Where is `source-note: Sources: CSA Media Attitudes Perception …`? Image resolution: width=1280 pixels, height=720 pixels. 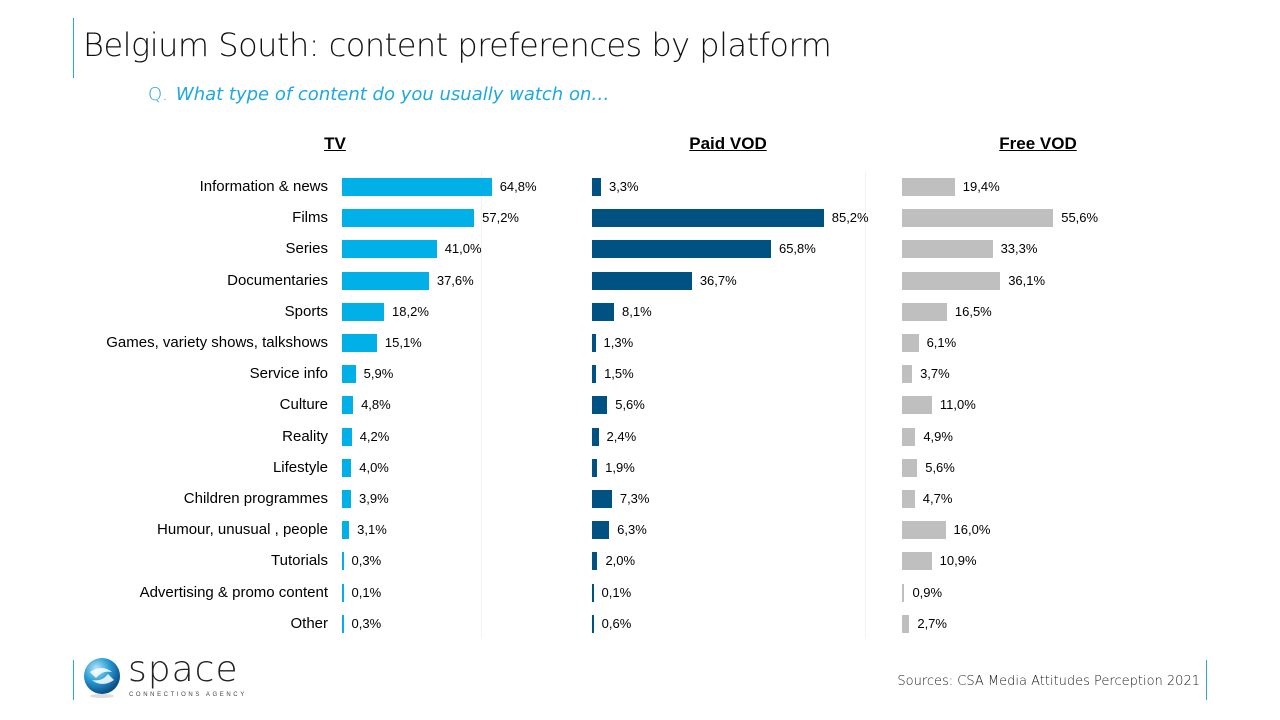
source-note: Sources: CSA Media Attitudes Perception … is located at coordinates (1048, 681).